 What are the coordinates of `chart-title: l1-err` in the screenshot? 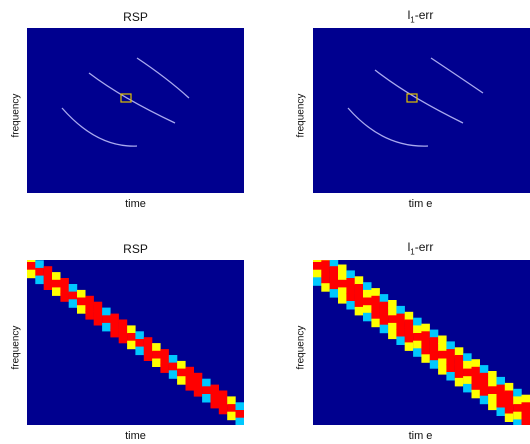 It's located at (420, 248).